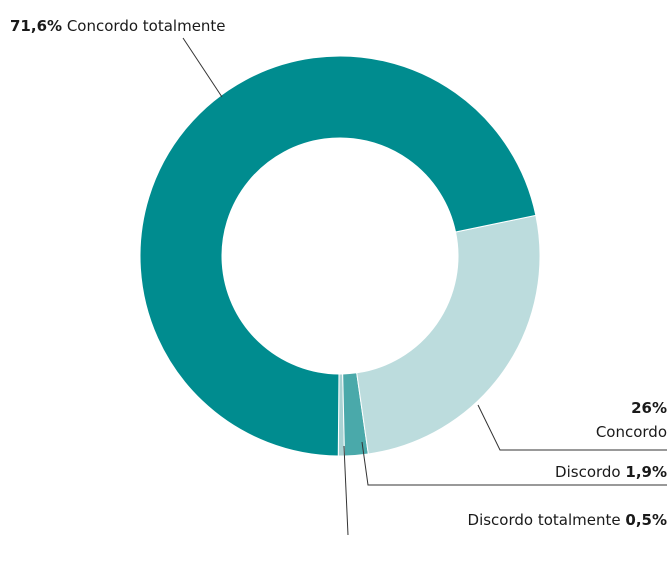  Describe the element at coordinates (36, 26) in the screenshot. I see `slice-value: 71,6%` at that location.